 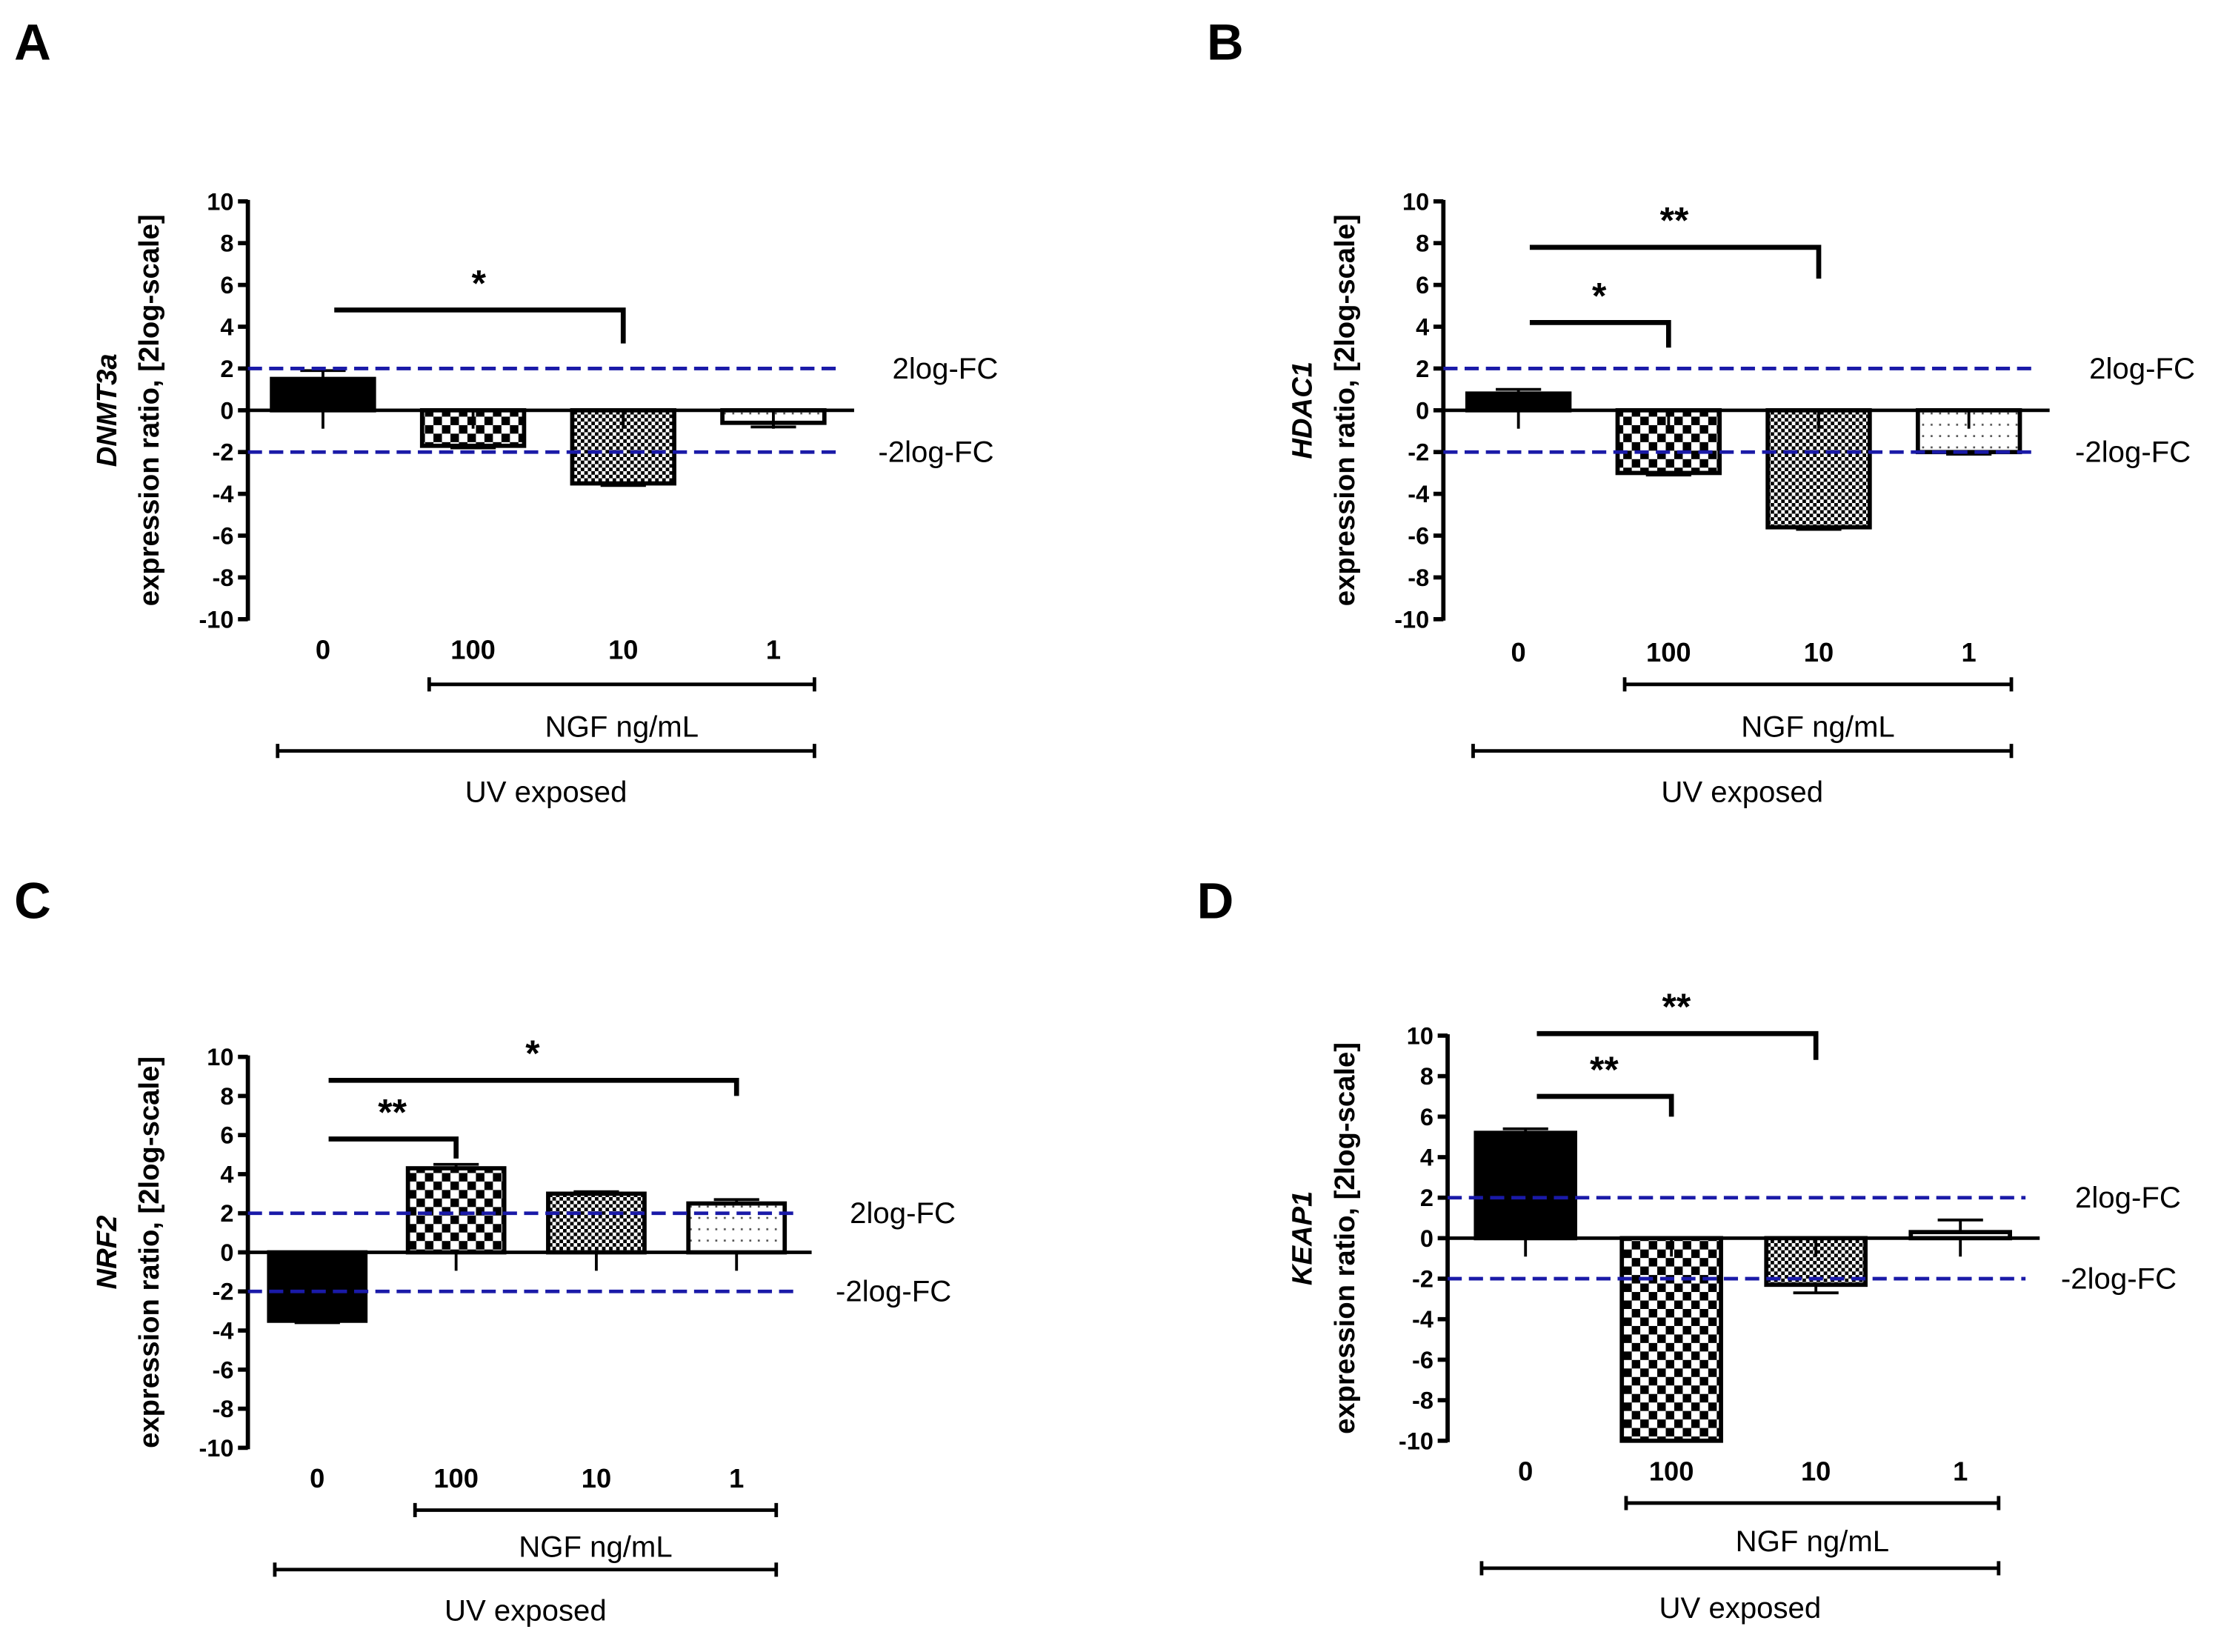 I want to click on y-axis-gene-label: DNMT3a, so click(x=107, y=410).